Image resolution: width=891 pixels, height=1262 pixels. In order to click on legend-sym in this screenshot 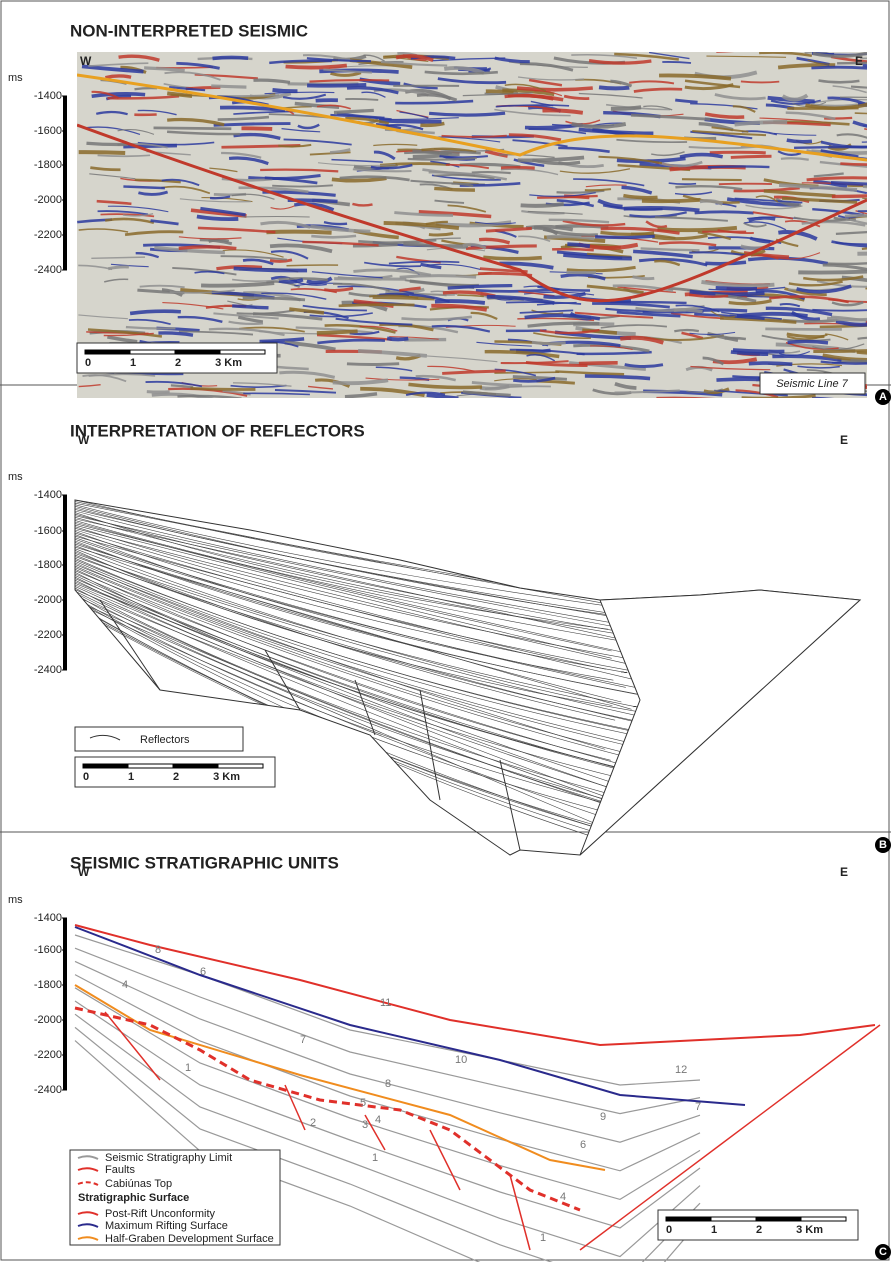, I will do `click(88, 1225)`.